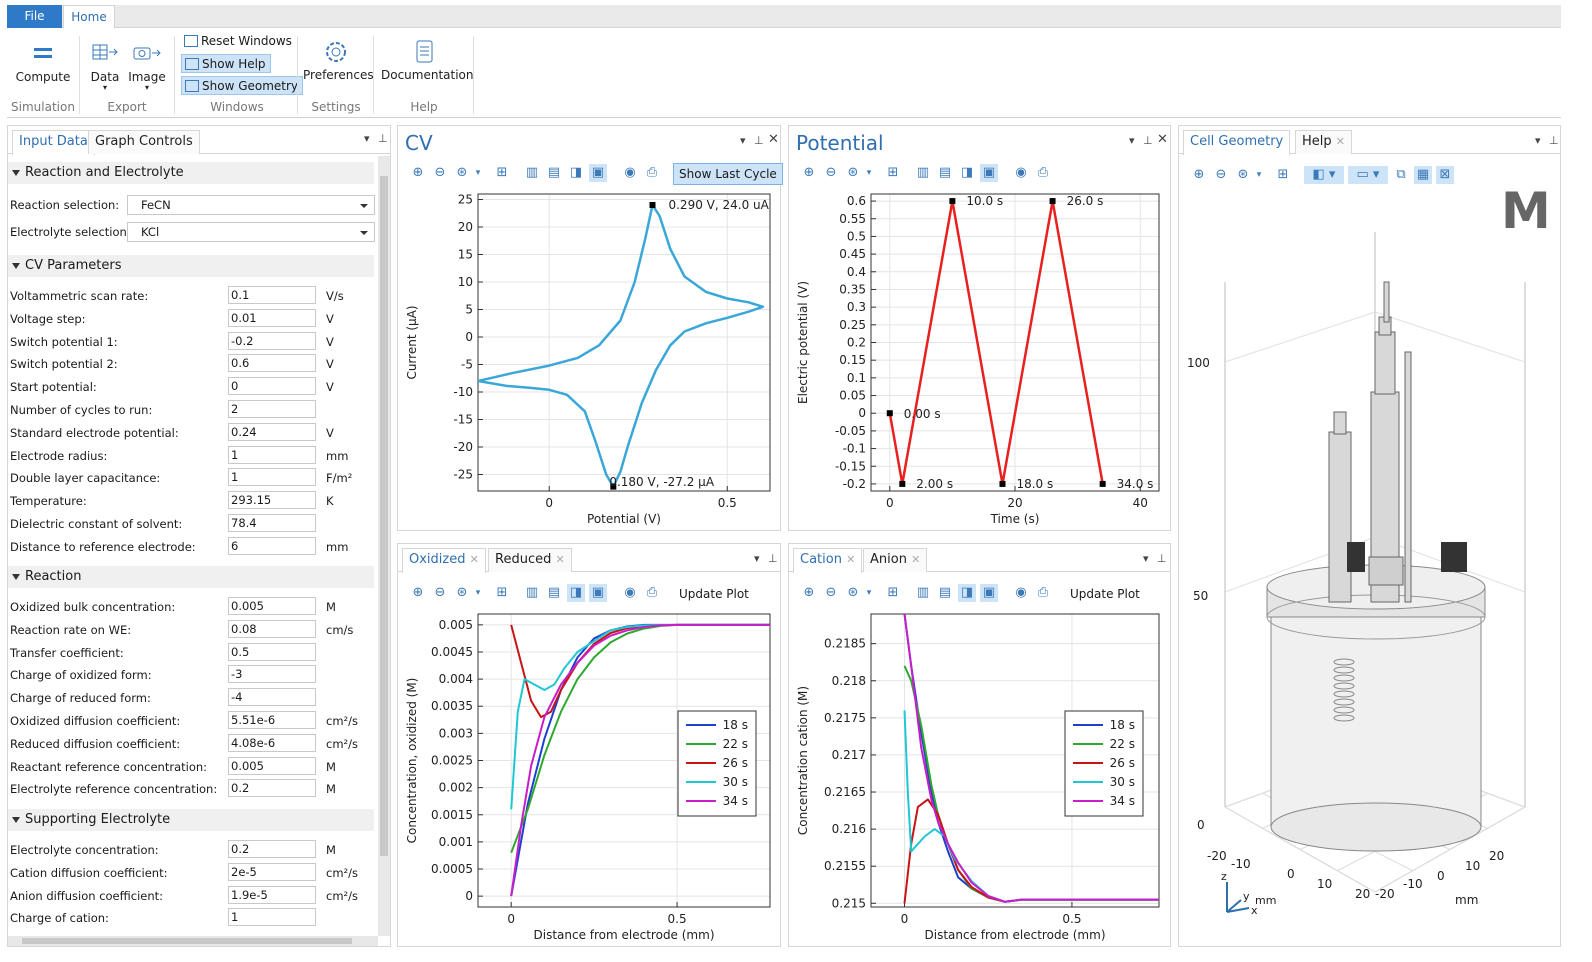 The width and height of the screenshot is (1592, 962). Describe the element at coordinates (144, 142) in the screenshot. I see `tab-graph-controls: Graph Controls` at that location.